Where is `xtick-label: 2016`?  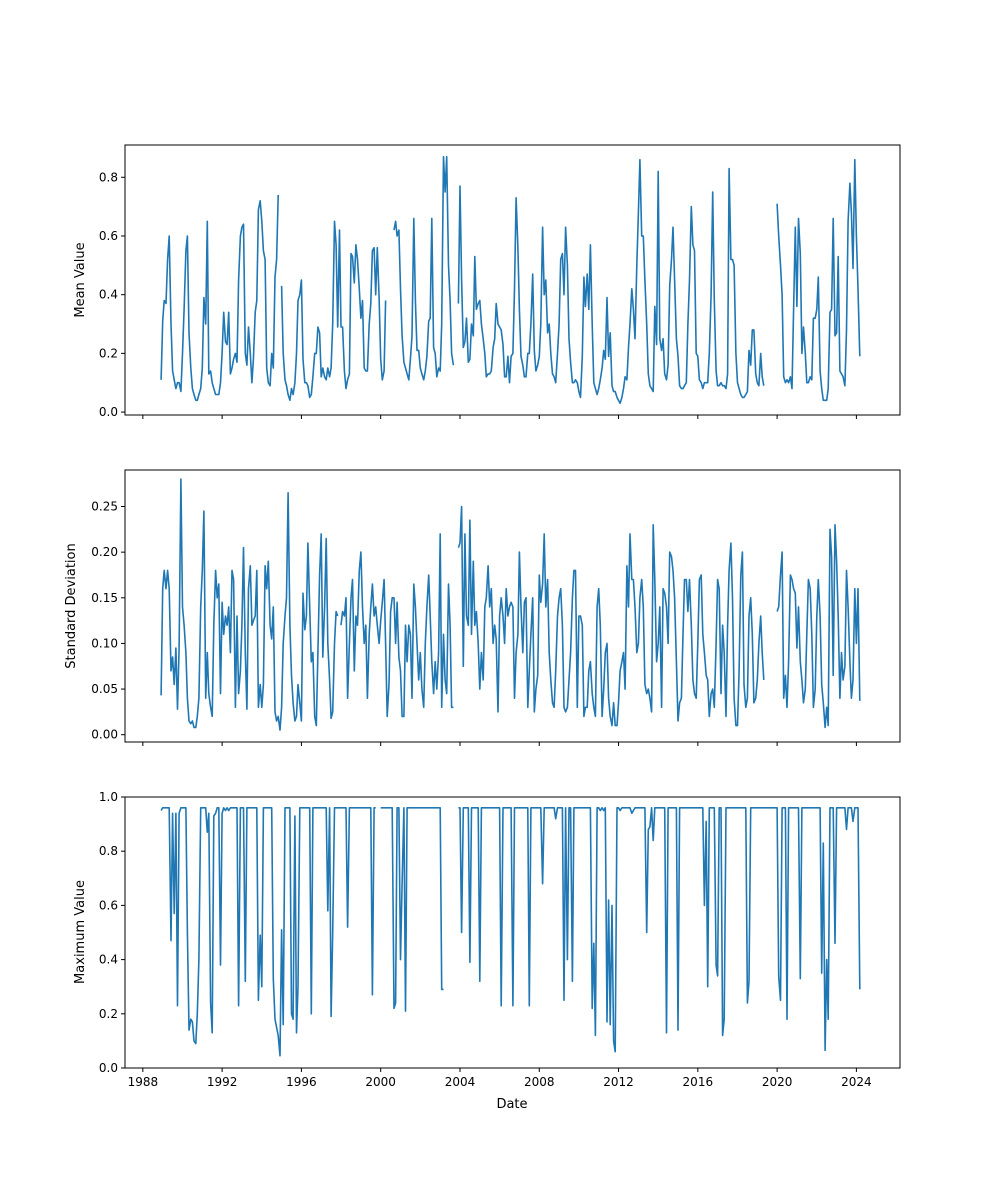
xtick-label: 2016 is located at coordinates (698, 1082).